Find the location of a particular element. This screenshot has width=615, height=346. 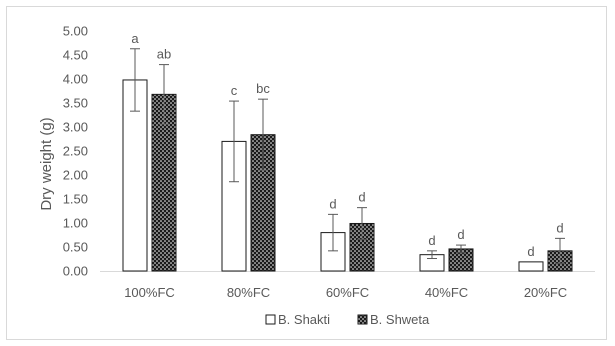

significance-label: ab is located at coordinates (164, 54).